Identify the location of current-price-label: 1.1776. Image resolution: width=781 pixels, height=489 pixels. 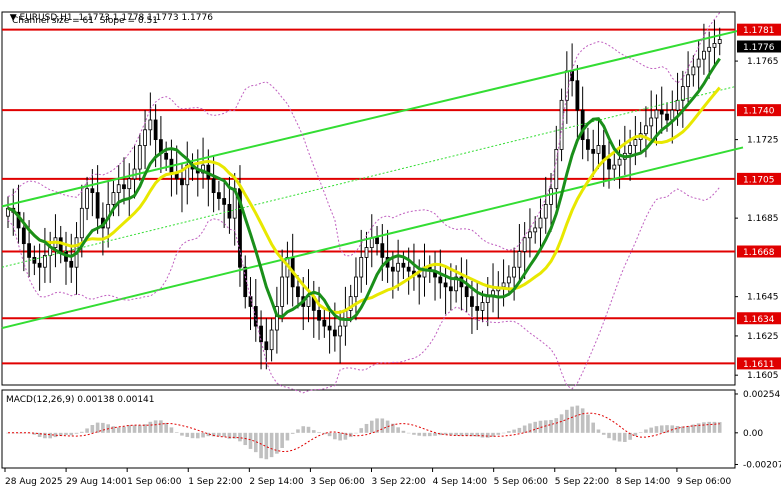
(759, 48).